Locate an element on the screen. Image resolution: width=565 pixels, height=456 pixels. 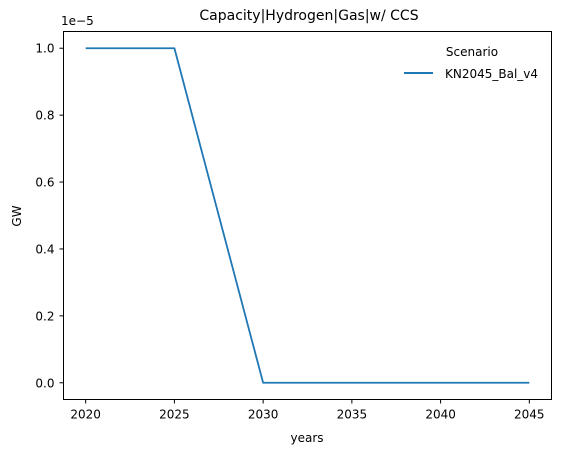
y-axis-ticks: 0.0 0.2 0.4 0.6 0.8 1.0 is located at coordinates (49, 216).